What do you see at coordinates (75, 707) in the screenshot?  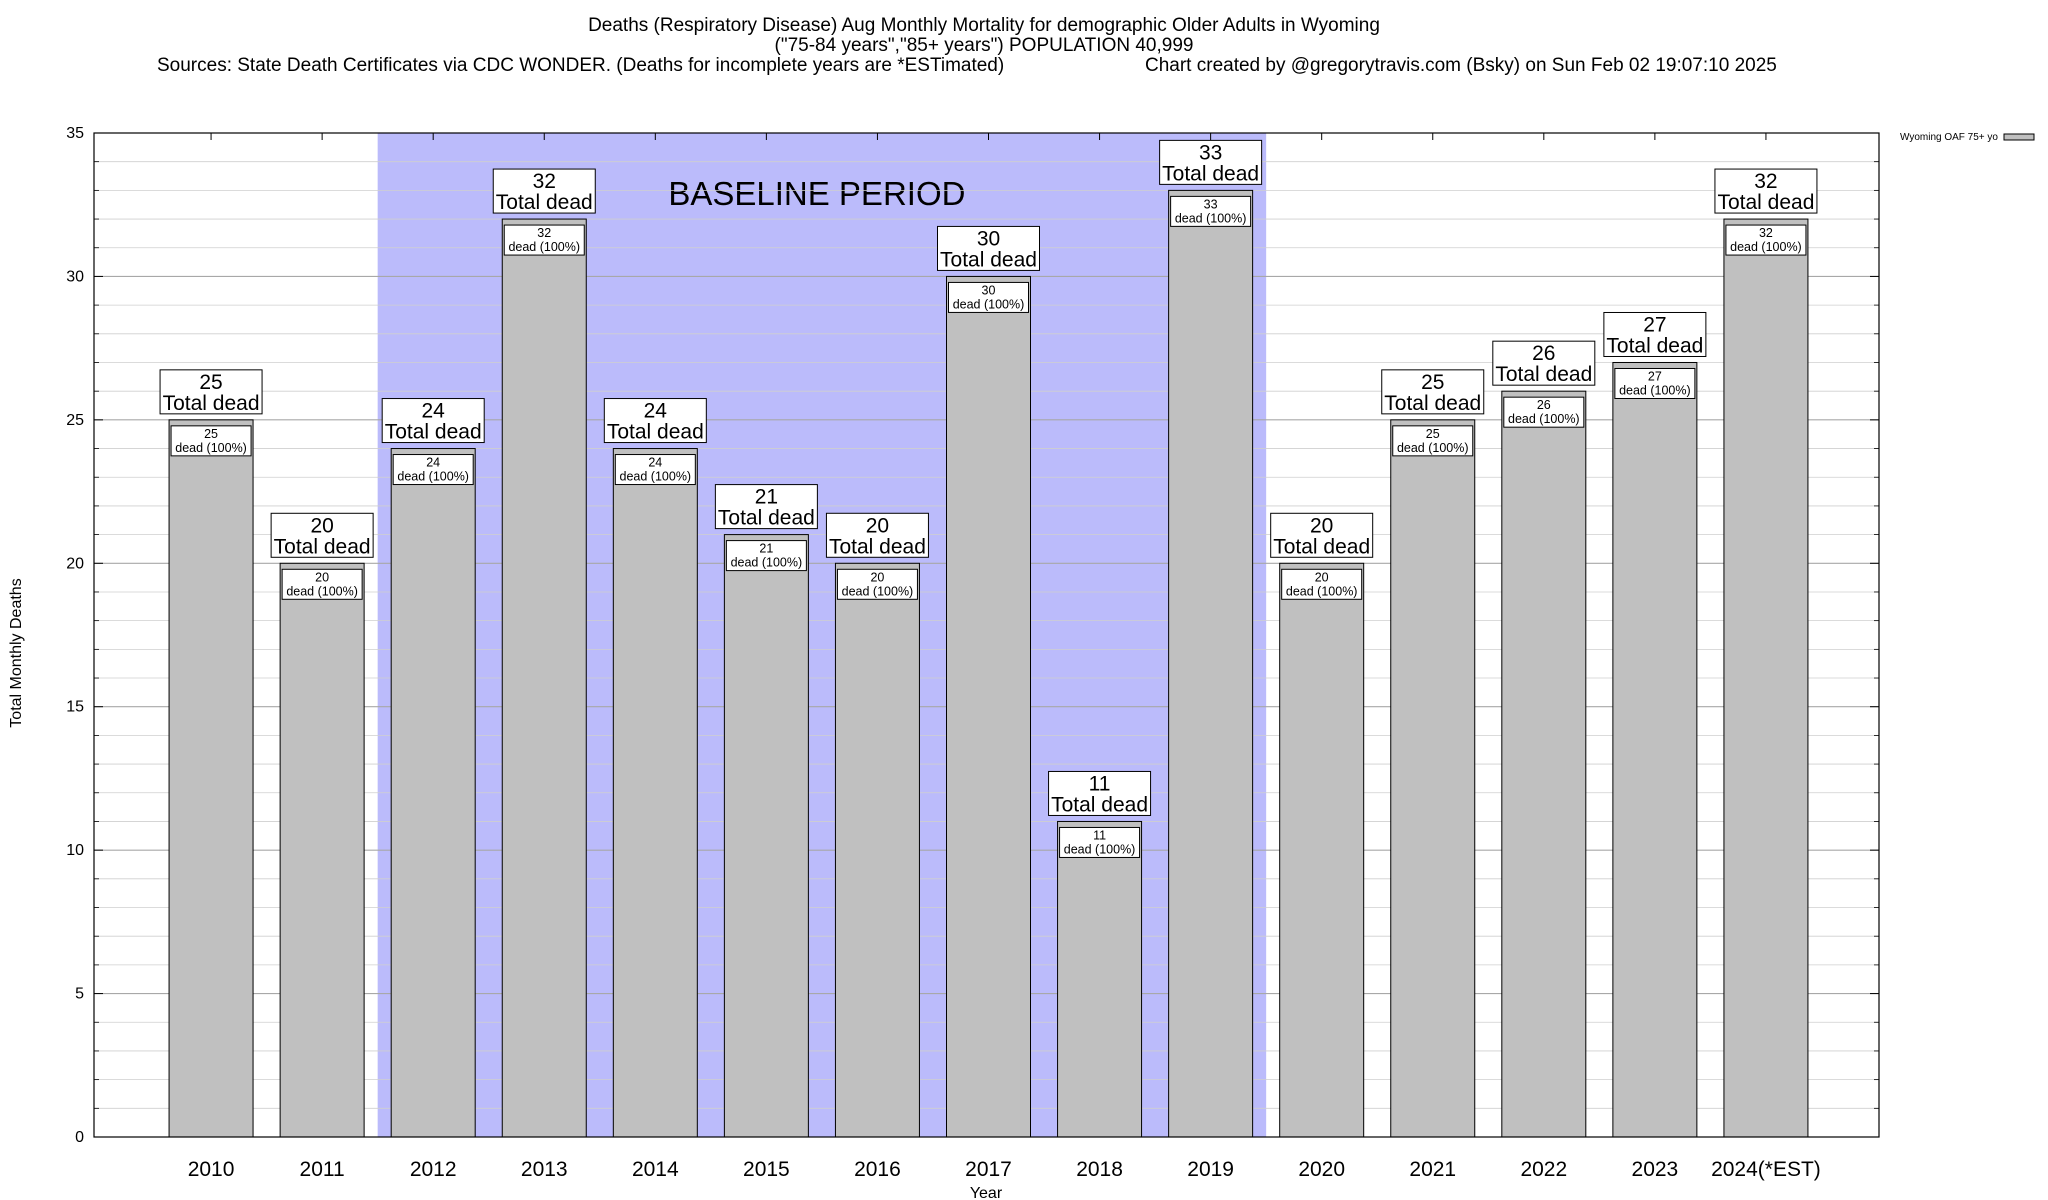 I see `y-tick-label: 15` at bounding box center [75, 707].